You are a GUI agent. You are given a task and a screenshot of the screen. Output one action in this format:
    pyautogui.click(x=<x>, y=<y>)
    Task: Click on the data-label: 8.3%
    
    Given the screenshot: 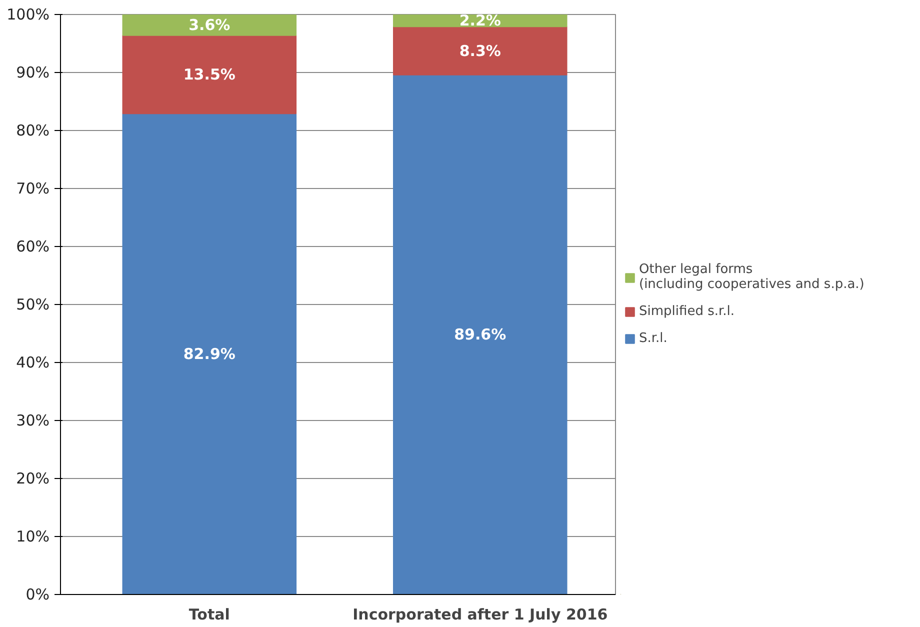 What is the action you would take?
    pyautogui.click(x=480, y=51)
    